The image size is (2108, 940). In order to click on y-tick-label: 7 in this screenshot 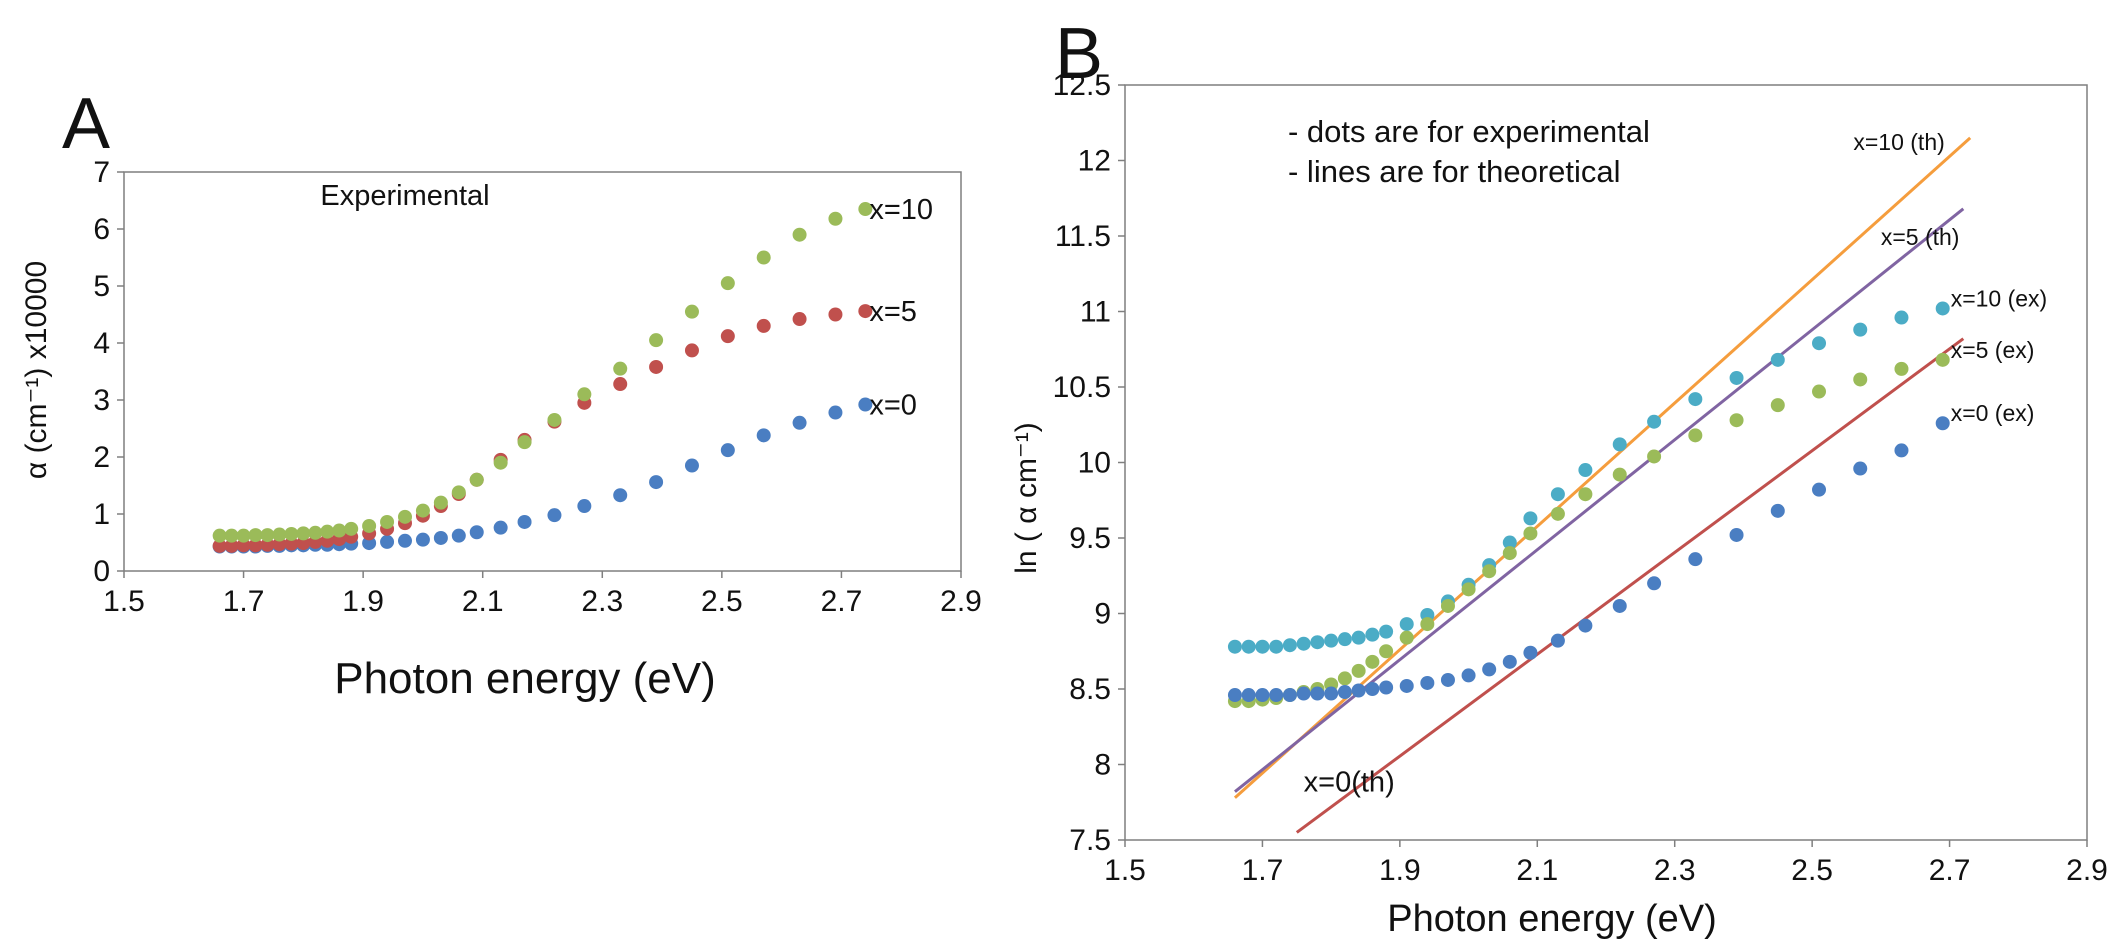, I will do `click(101, 172)`.